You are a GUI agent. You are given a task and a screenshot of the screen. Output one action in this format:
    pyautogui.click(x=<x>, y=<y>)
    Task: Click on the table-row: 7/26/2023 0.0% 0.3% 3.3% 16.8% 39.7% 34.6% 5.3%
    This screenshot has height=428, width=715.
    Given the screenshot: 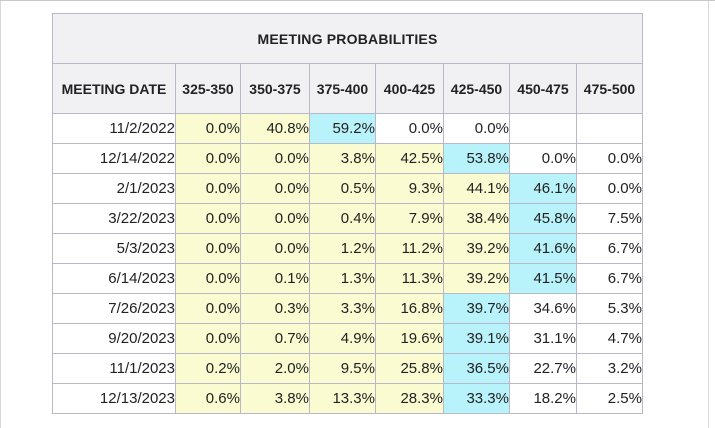 What is the action you would take?
    pyautogui.click(x=347, y=308)
    